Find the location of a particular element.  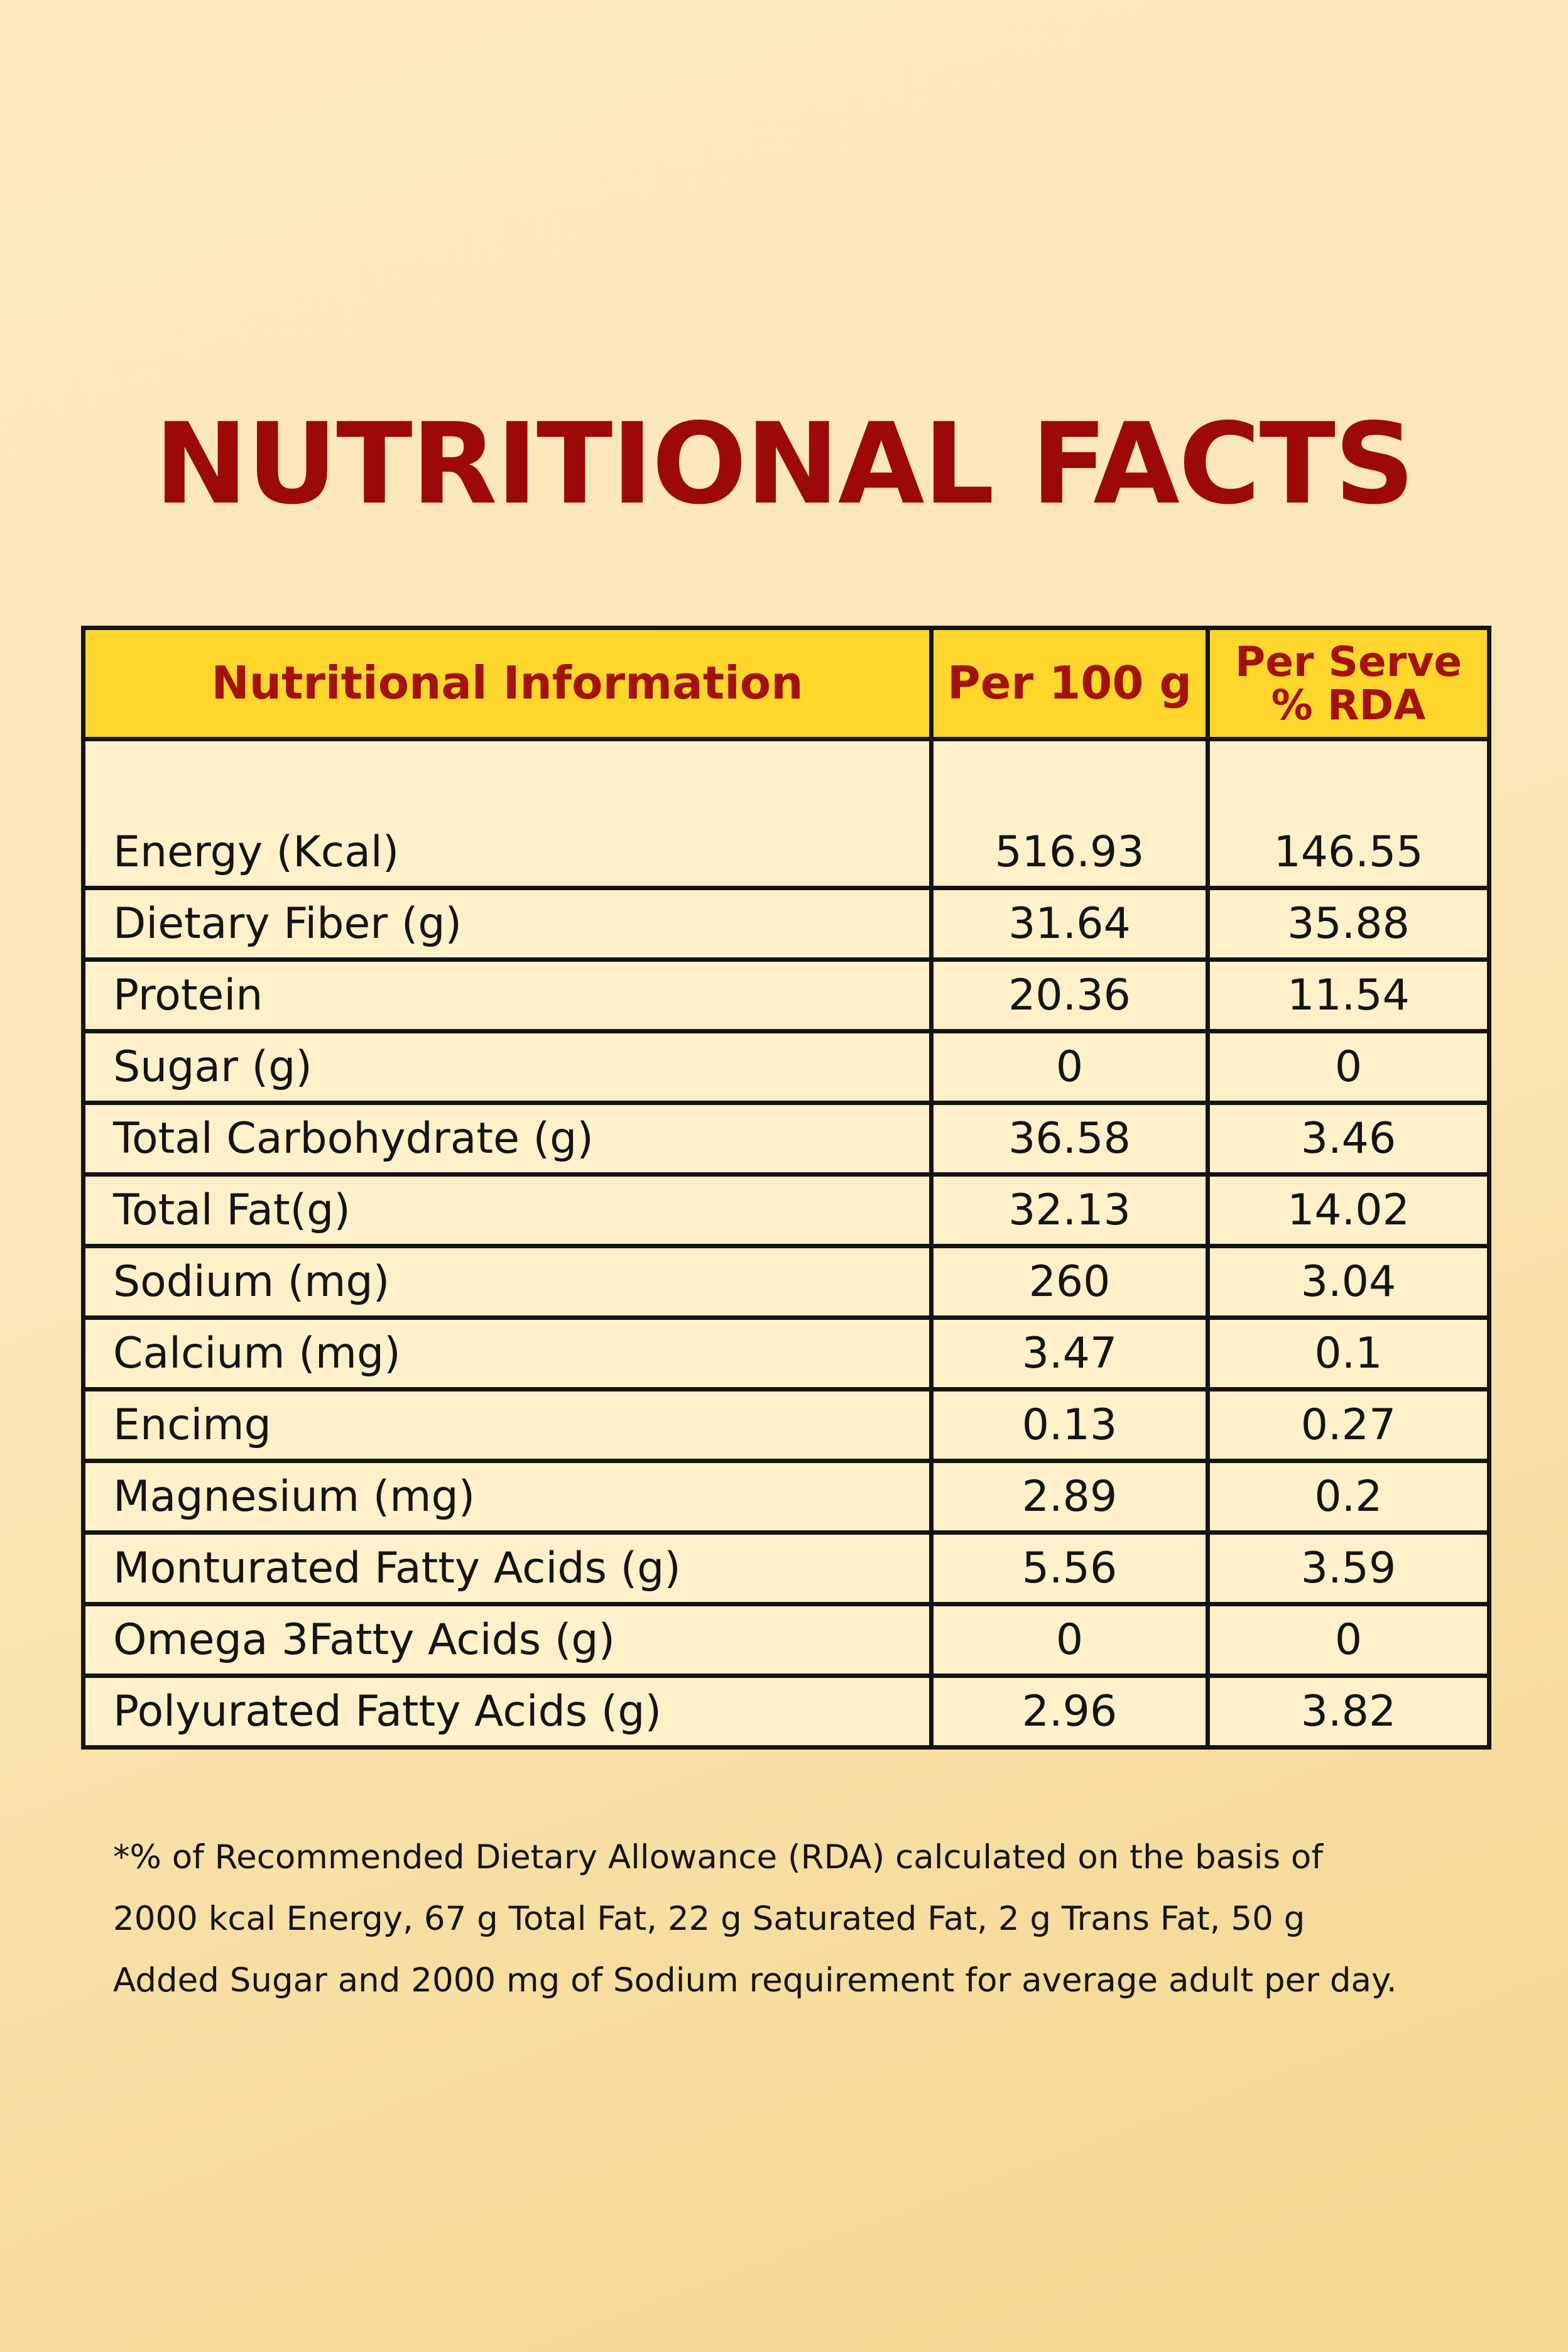

table-row: Dietary Fiber (g) 31.64 35.88 is located at coordinates (786, 924).